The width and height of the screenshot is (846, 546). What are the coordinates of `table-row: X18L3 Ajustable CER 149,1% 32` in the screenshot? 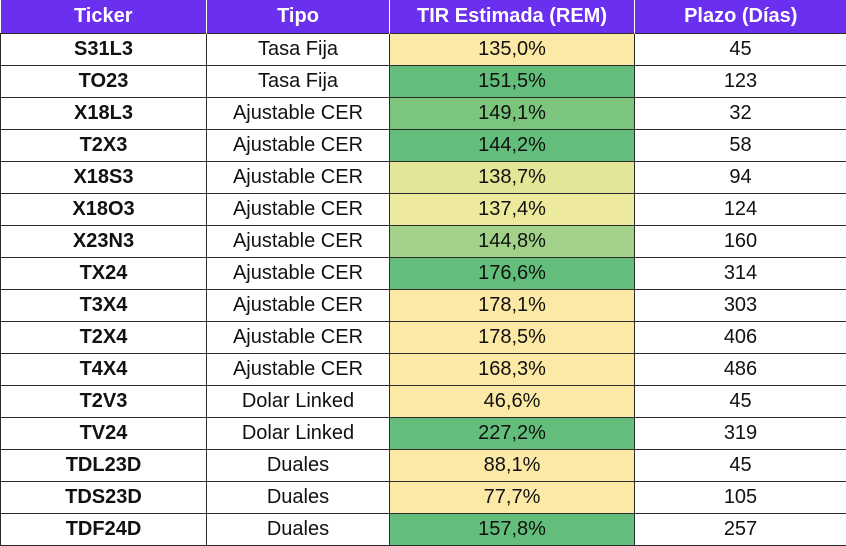 It's located at (423, 113).